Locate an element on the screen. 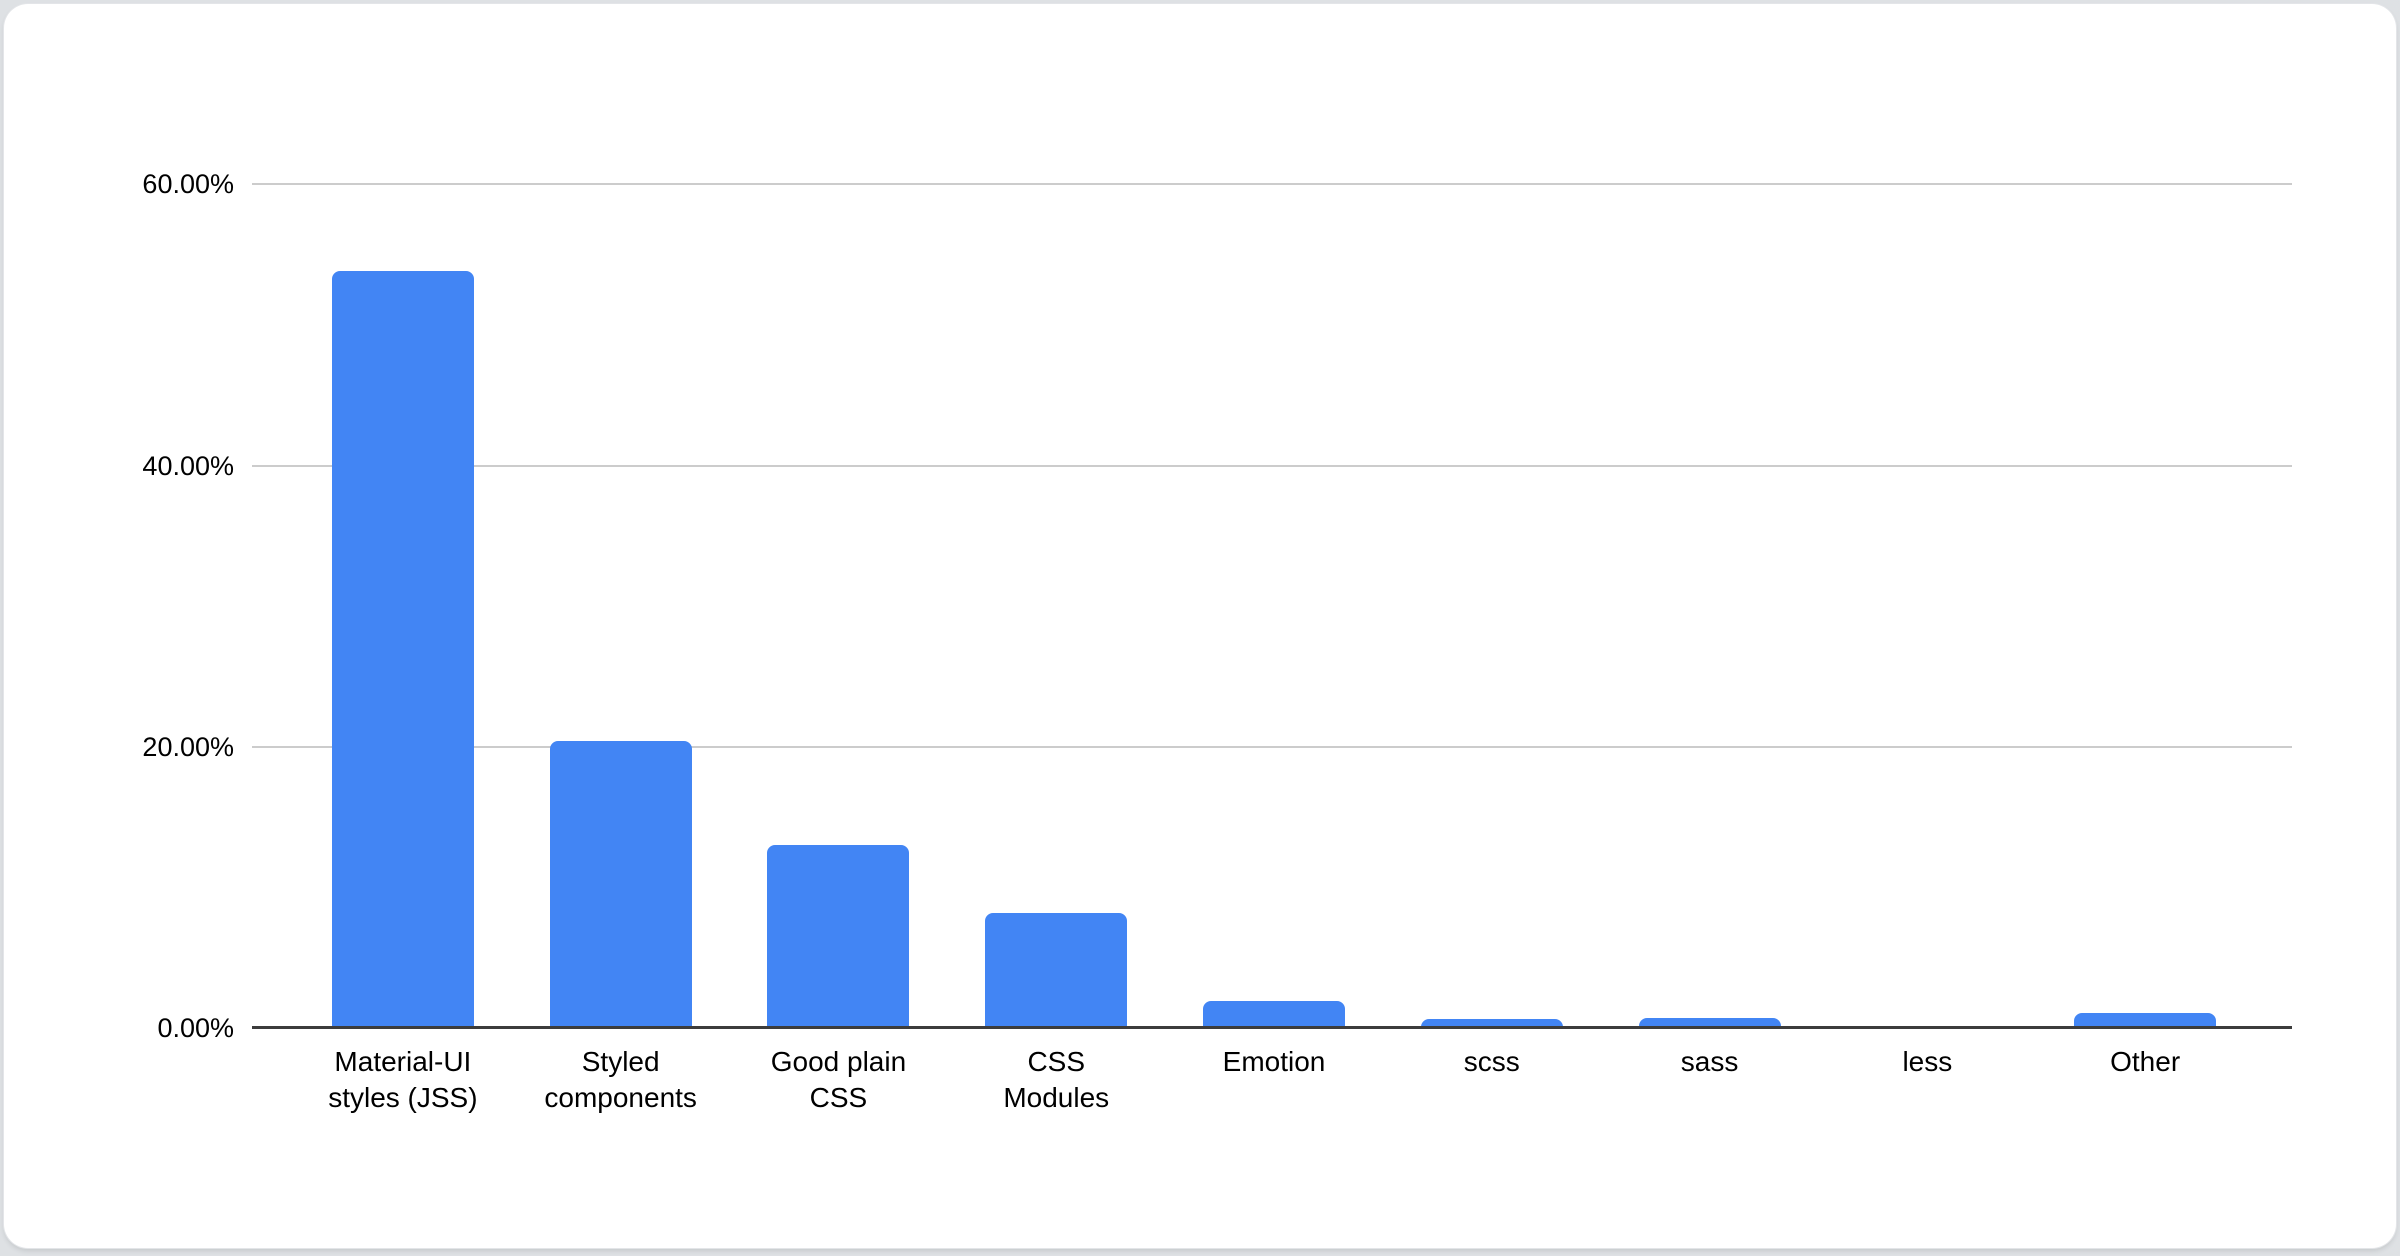 The width and height of the screenshot is (2400, 1256). bar-good-plain-css is located at coordinates (838, 936).